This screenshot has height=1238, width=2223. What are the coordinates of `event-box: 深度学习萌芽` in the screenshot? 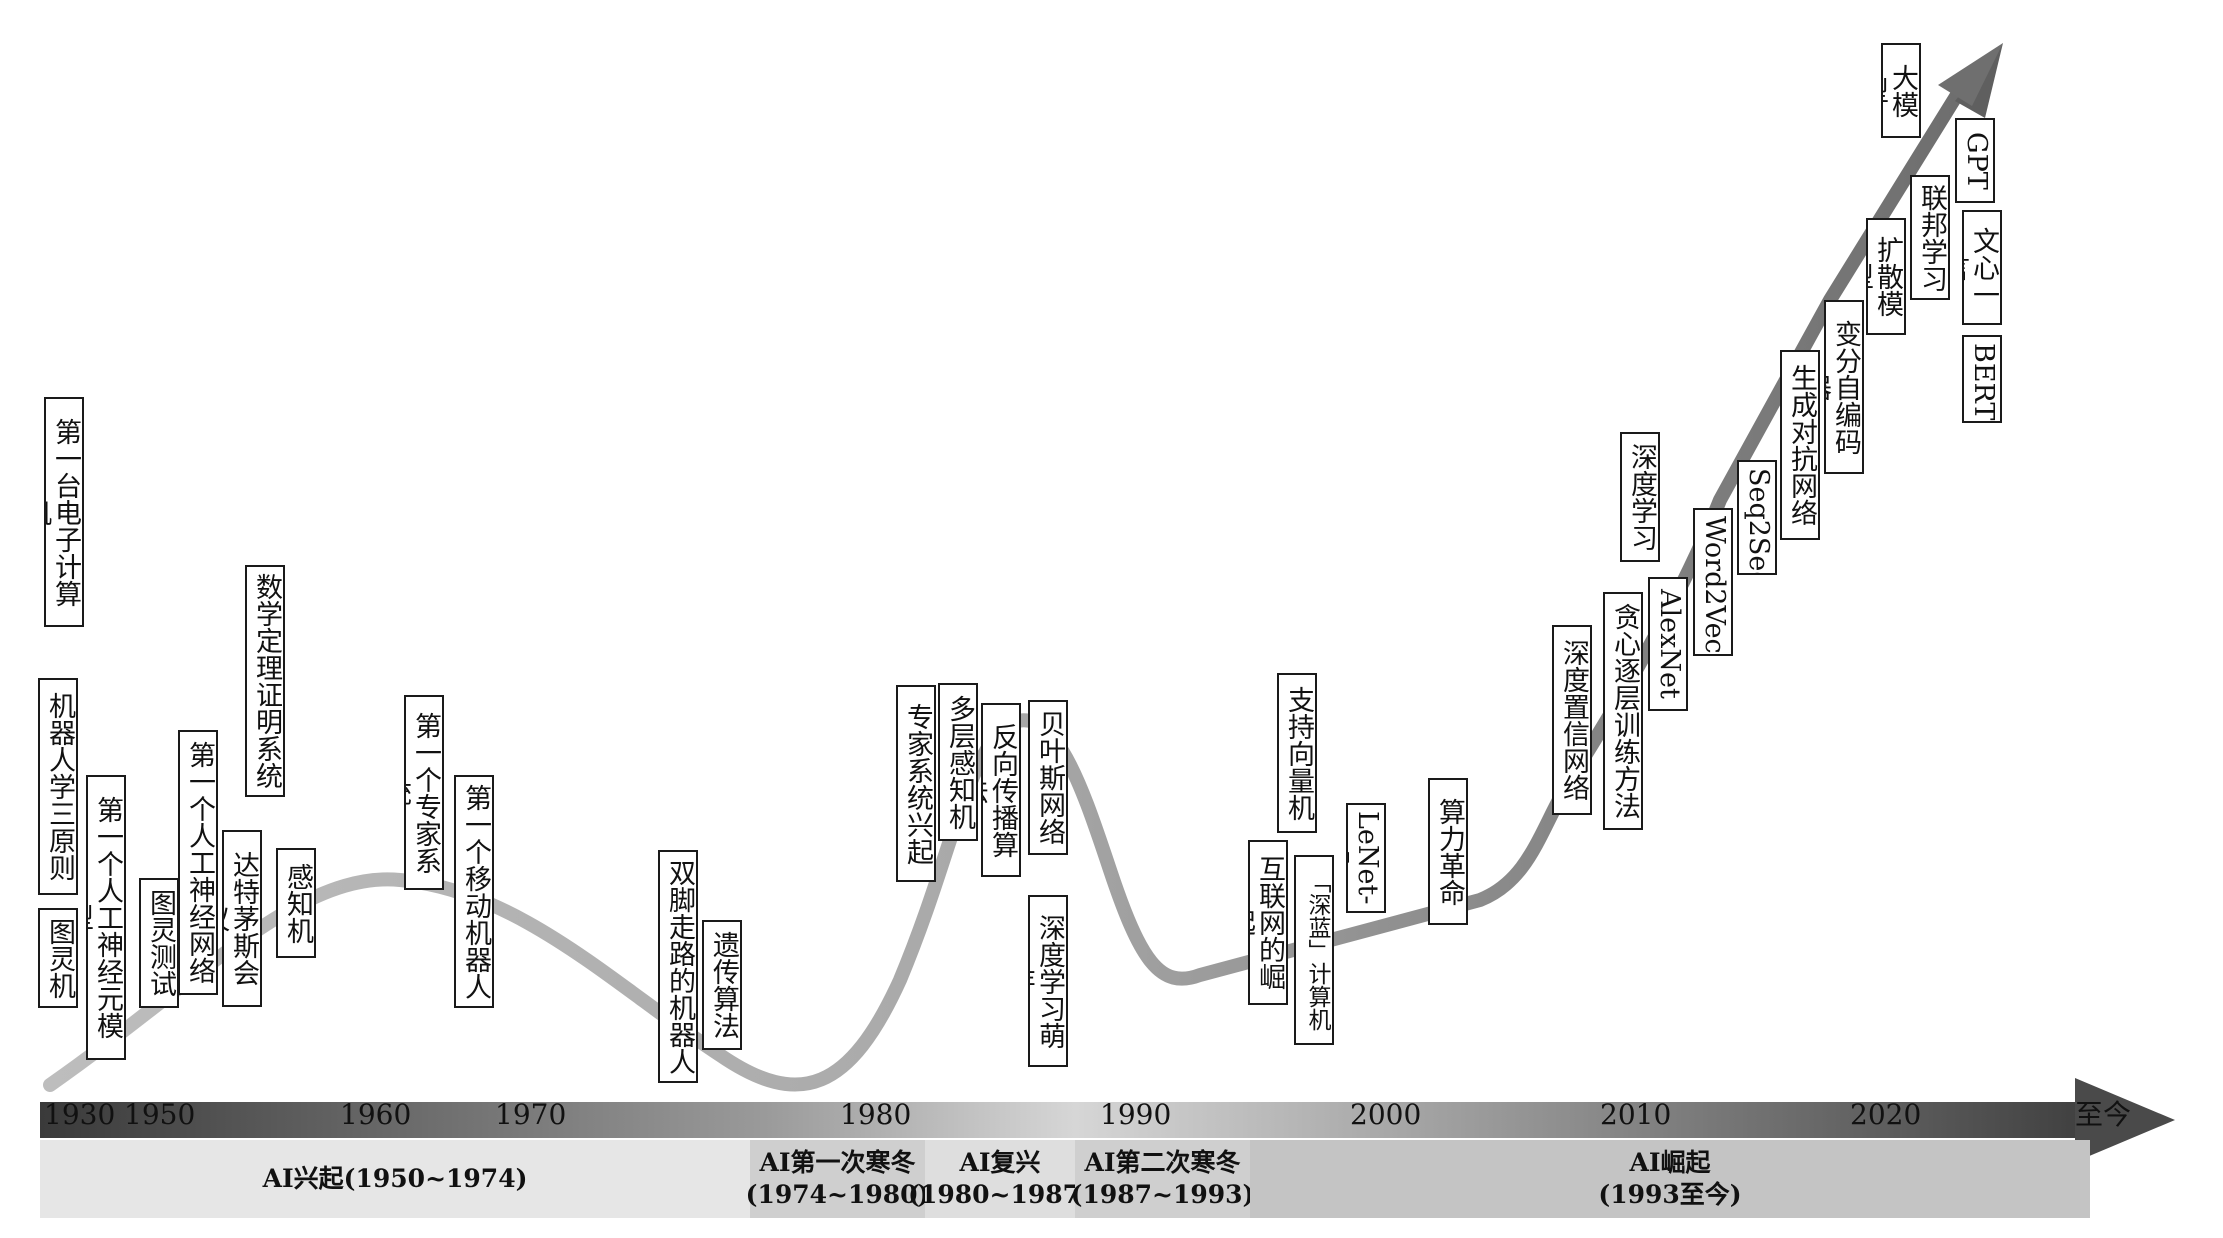 It's located at (1048, 981).